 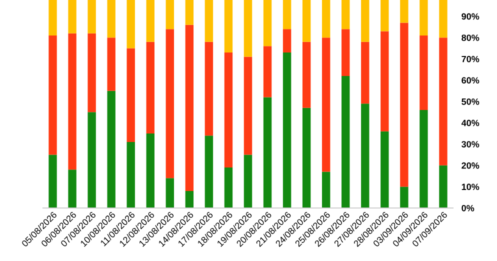 What do you see at coordinates (471, 16) in the screenshot?
I see `y-tick-label: 90%` at bounding box center [471, 16].